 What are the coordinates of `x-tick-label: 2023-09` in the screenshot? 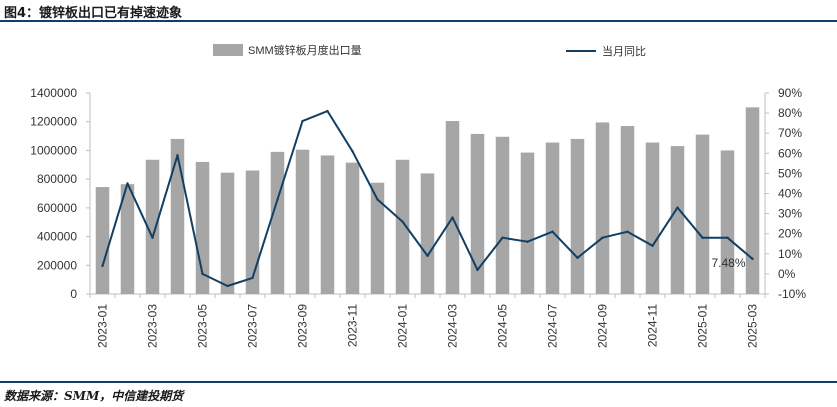 It's located at (303, 326).